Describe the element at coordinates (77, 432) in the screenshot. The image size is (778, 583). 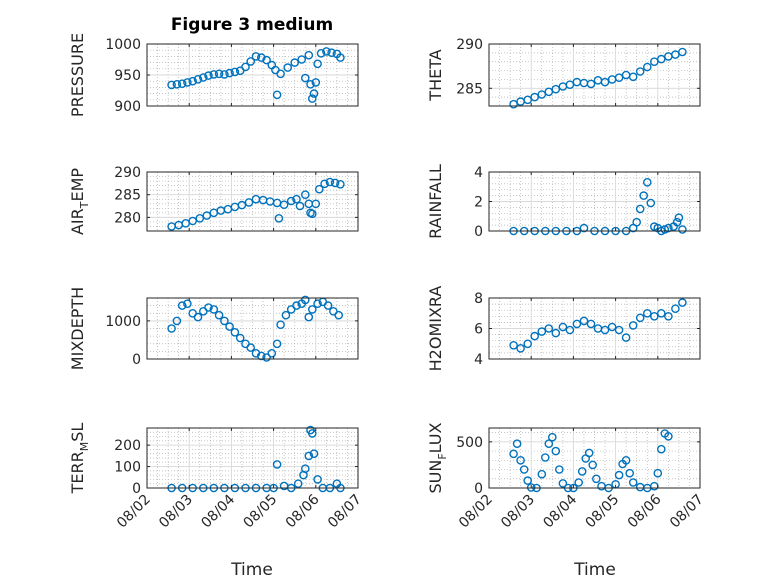
I see `y-axis-label-rest: SL` at that location.